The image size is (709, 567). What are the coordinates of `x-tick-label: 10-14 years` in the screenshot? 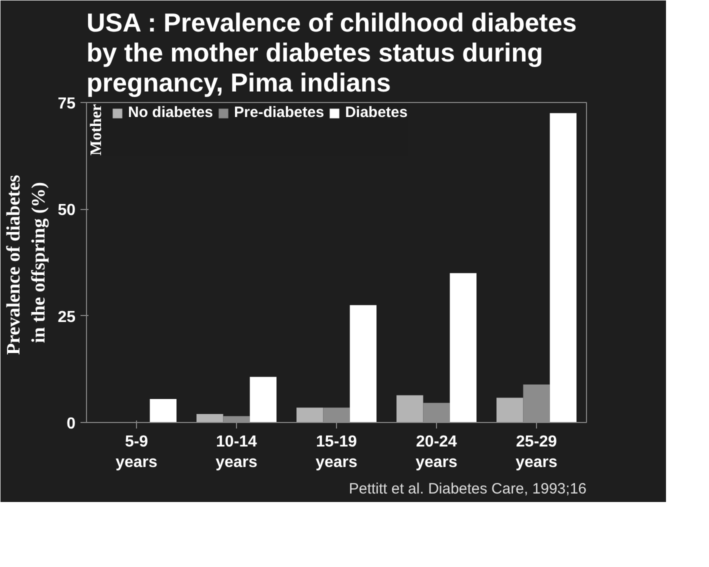 It's located at (237, 452).